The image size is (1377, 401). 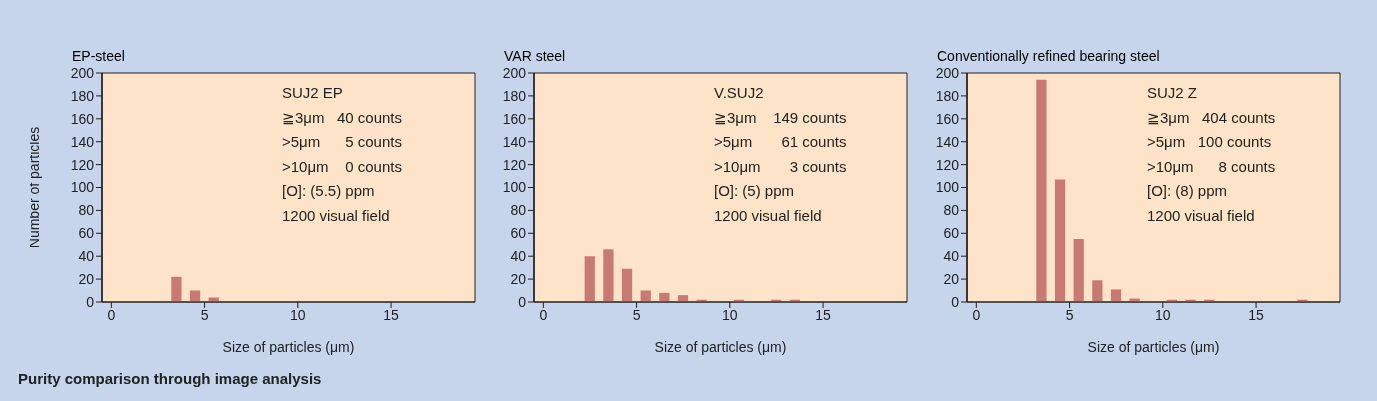 I want to click on text: Purity comparison through image analysis, so click(x=170, y=378).